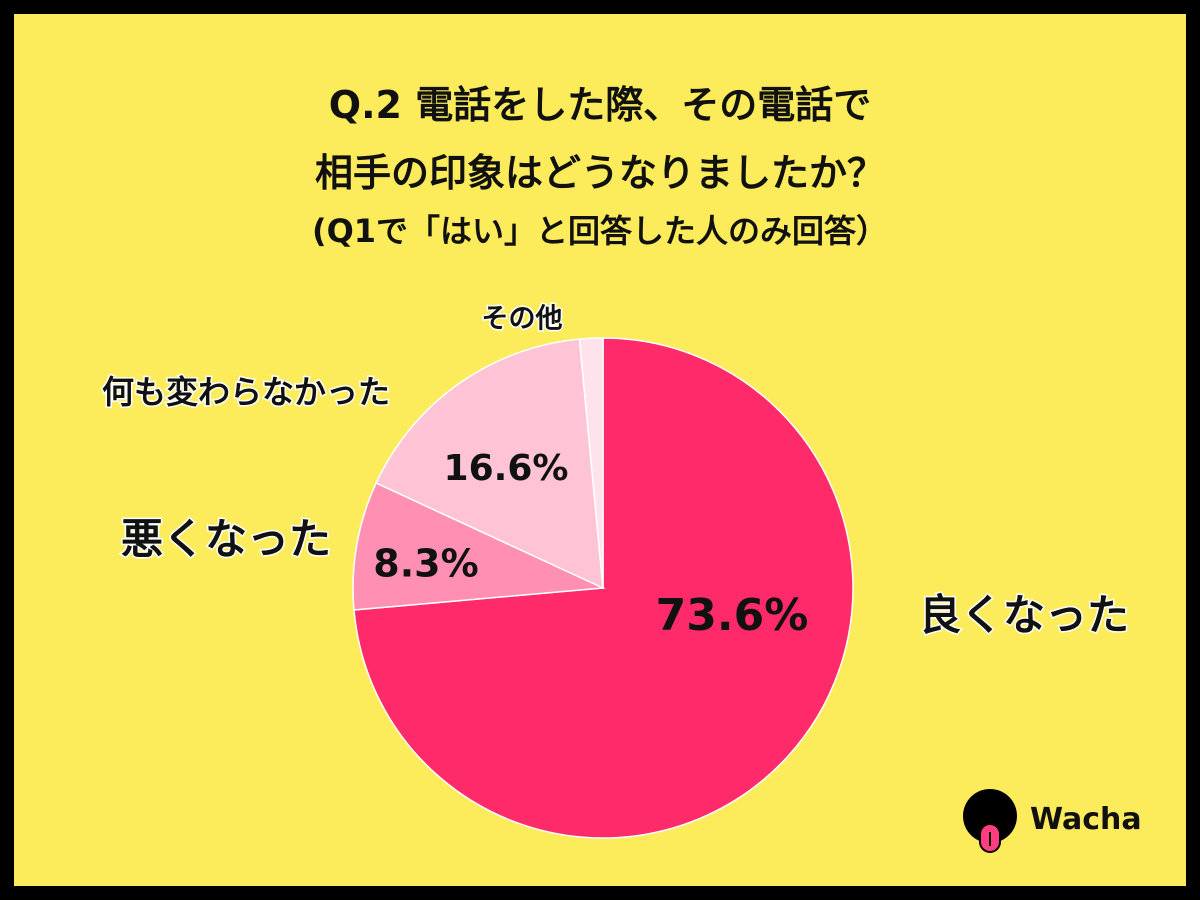  What do you see at coordinates (599, 173) in the screenshot?
I see `chart-title-line-2: 相手の印象はどうなりましたか？` at bounding box center [599, 173].